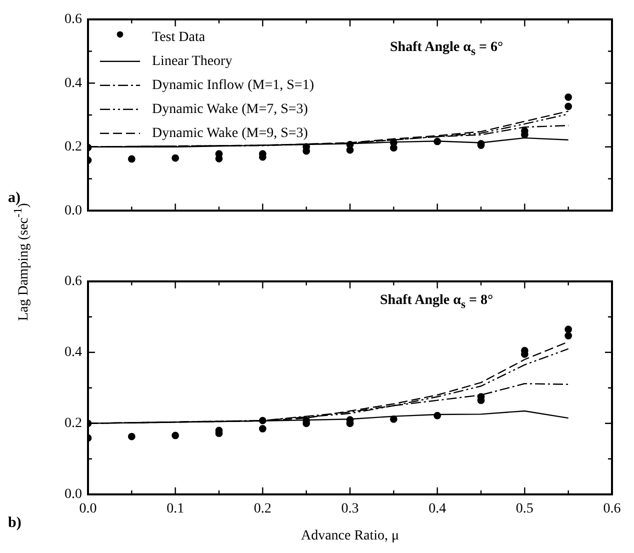 This screenshot has height=553, width=634. What do you see at coordinates (263, 508) in the screenshot?
I see `x-tick-label: 0.2` at bounding box center [263, 508].